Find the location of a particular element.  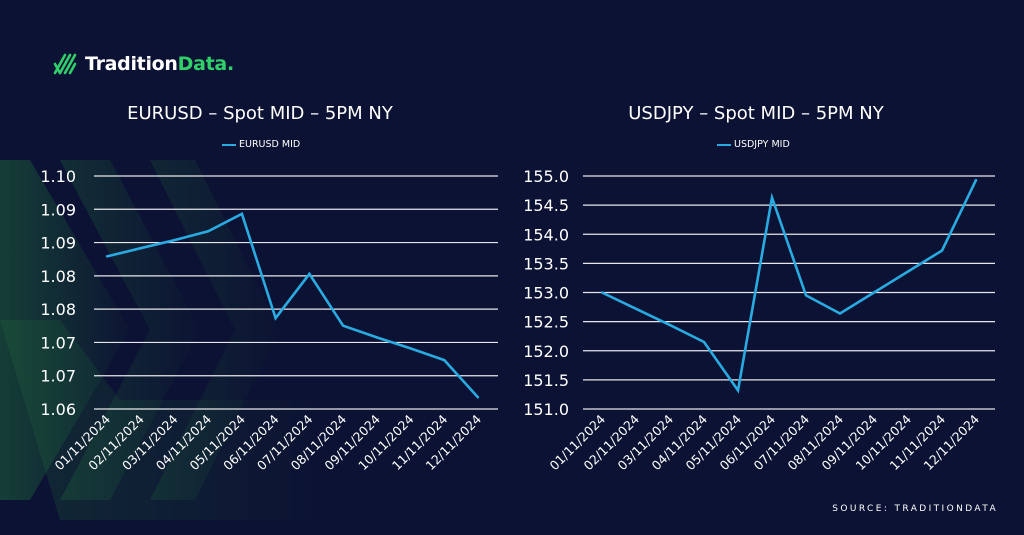

usdjpy-y-tick-label: 151.5 is located at coordinates (546, 380).